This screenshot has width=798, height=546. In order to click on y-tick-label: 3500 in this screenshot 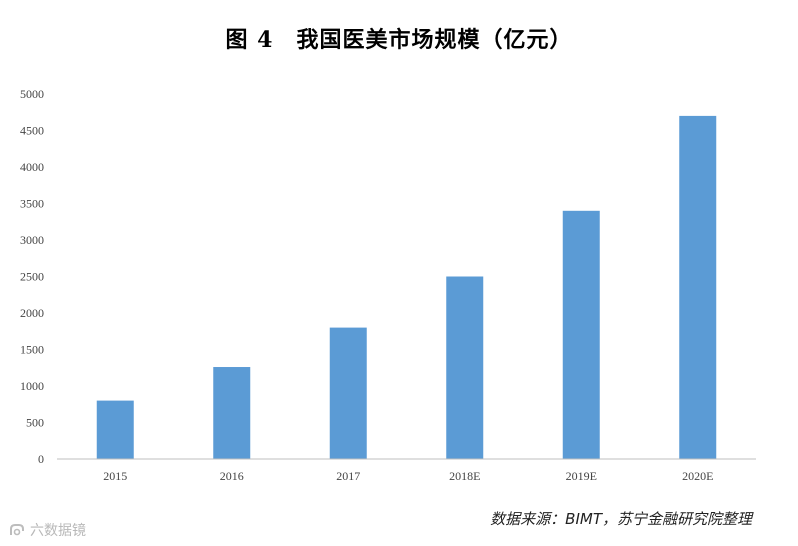, I will do `click(32, 204)`.